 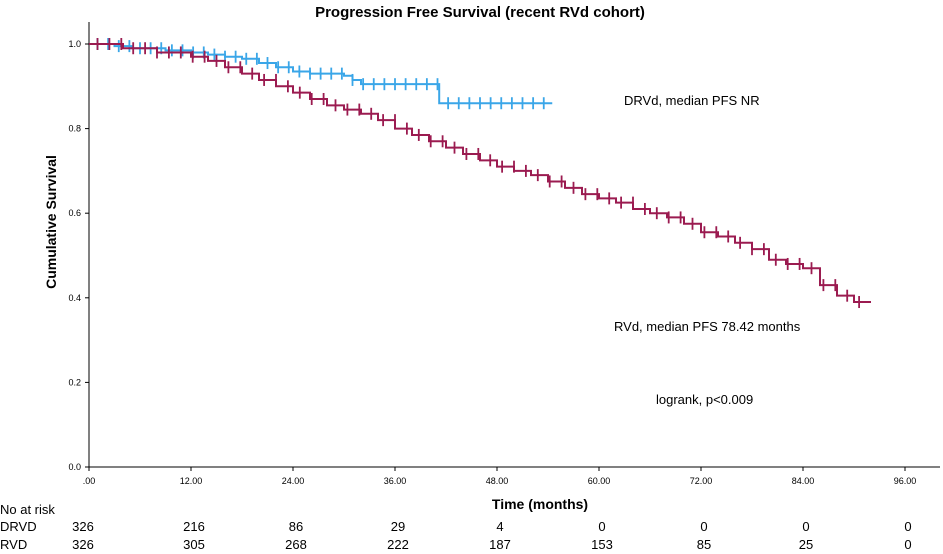 I want to click on risk-value-drvd: 216, so click(x=194, y=526).